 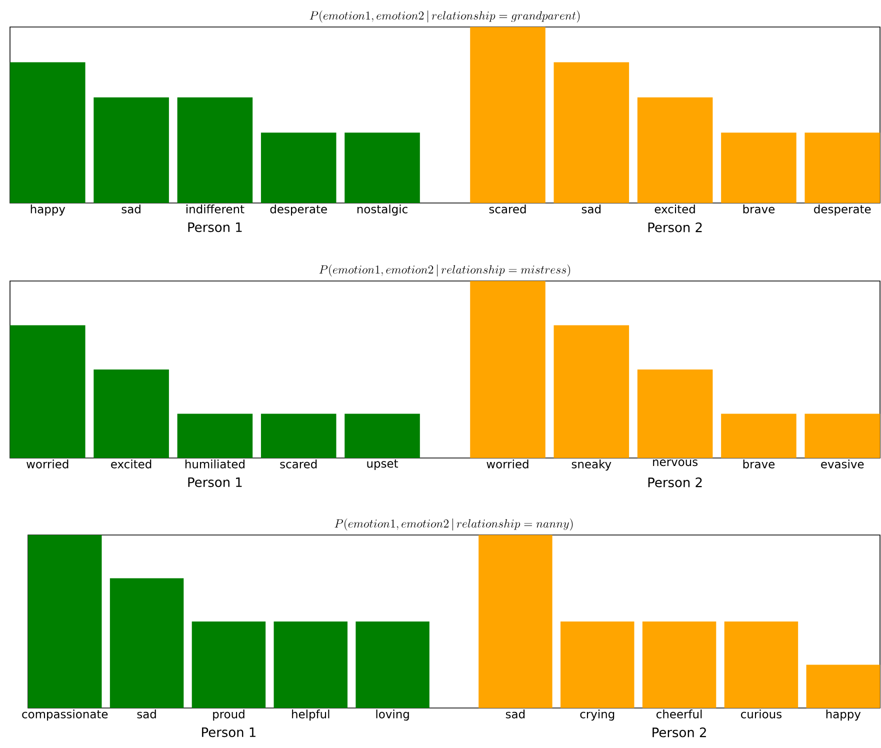 I want to click on chart-title: $P(emotion1, emotion2 \,\mathbf{|}\, relationship = nanny)$, so click(x=453, y=524).